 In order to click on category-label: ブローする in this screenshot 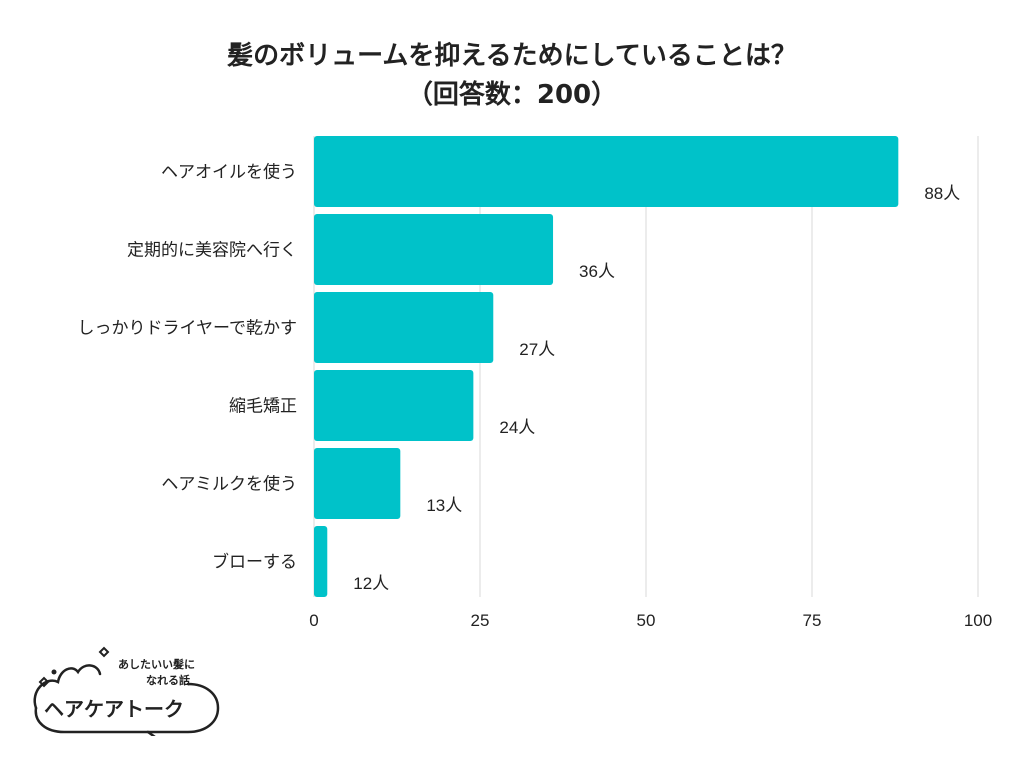, I will do `click(254, 562)`.